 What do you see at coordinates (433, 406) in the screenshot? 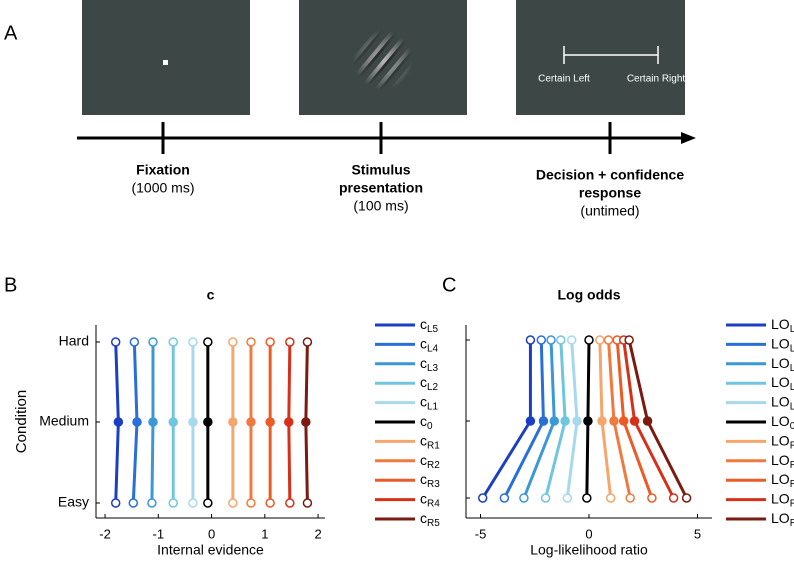
I see `legend-sub: L1` at bounding box center [433, 406].